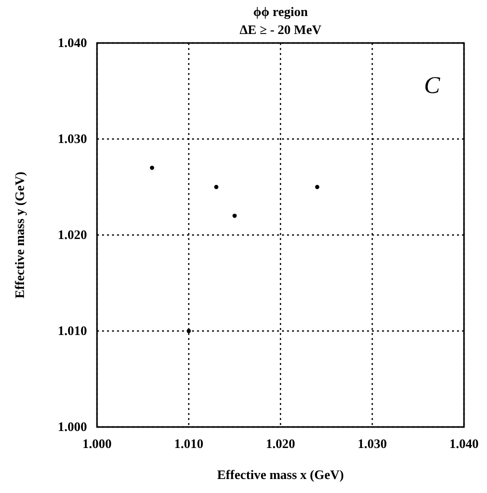 This screenshot has width=487, height=493. Describe the element at coordinates (372, 444) in the screenshot. I see `x-tick-label: 1.030` at that location.